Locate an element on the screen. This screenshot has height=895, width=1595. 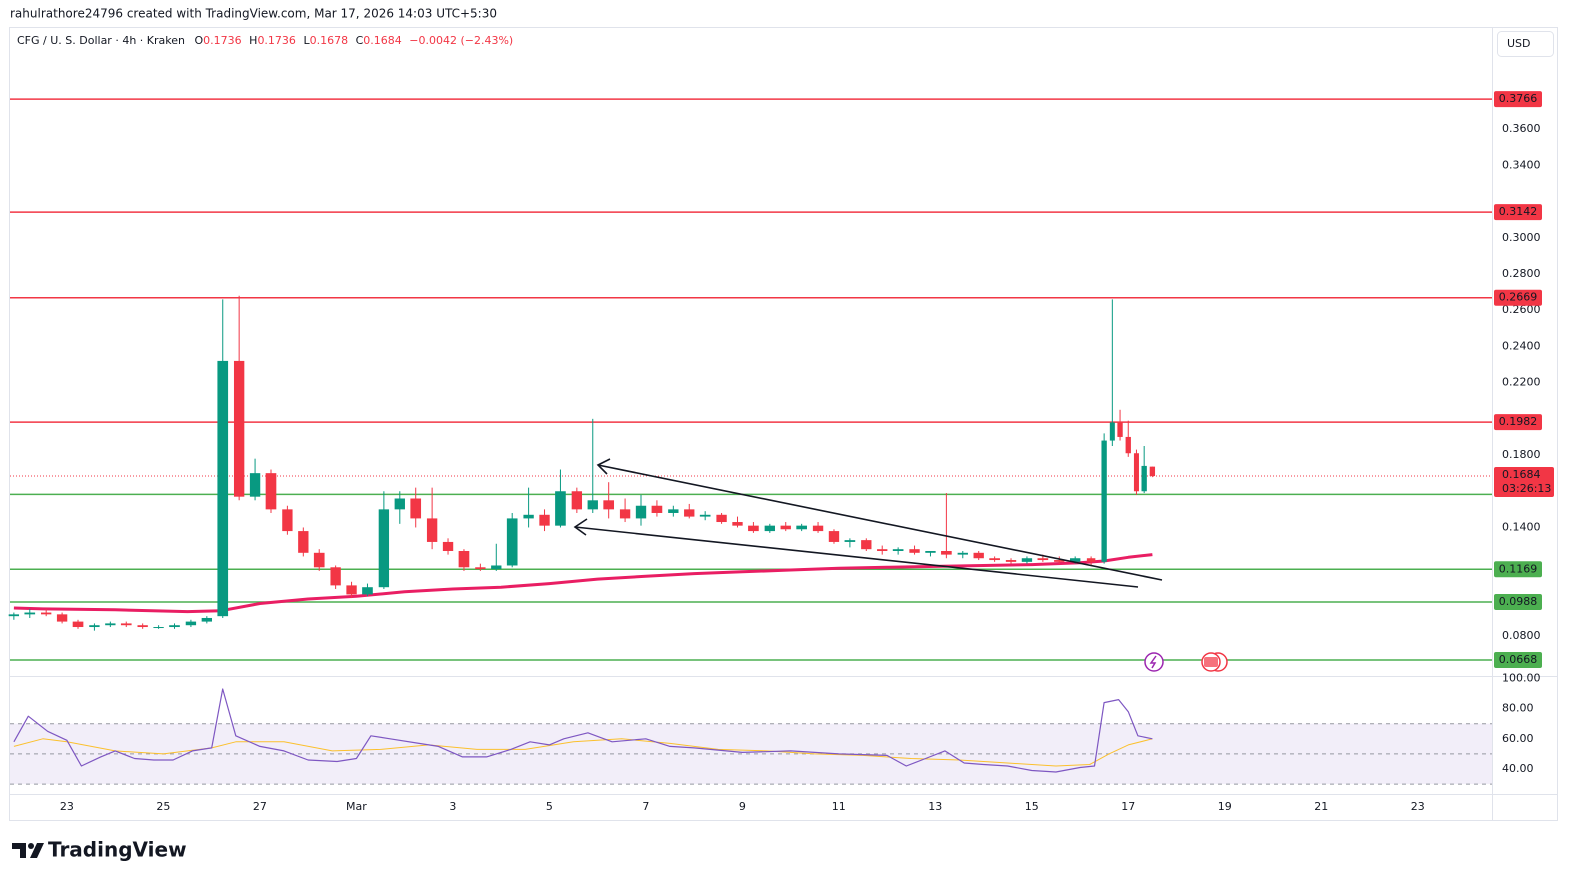
rsi-ma-line is located at coordinates (583, 752).